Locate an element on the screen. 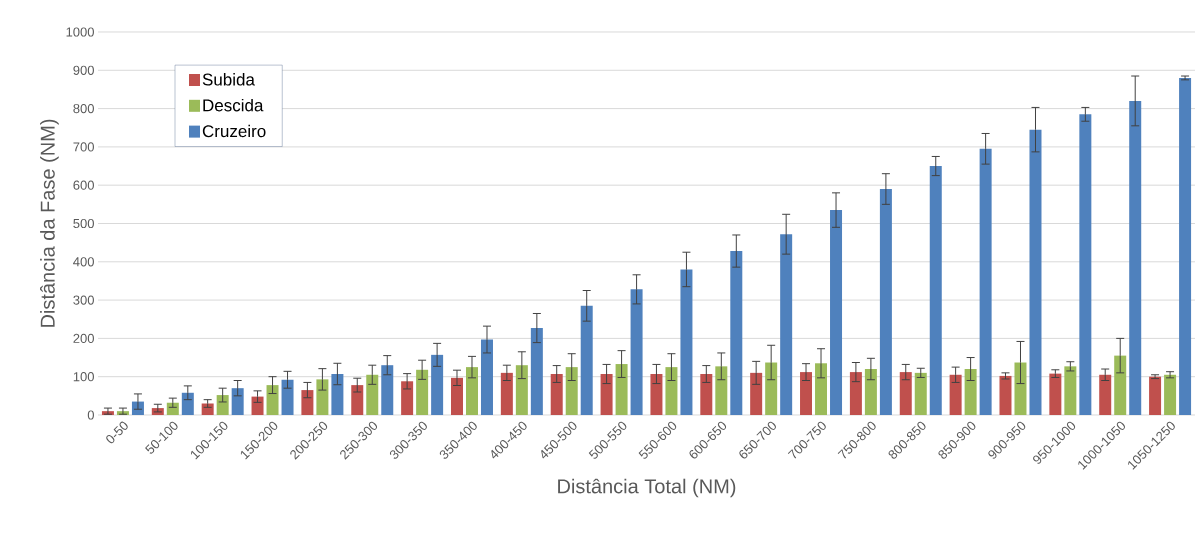  y-tick-label: 100 is located at coordinates (83, 377).